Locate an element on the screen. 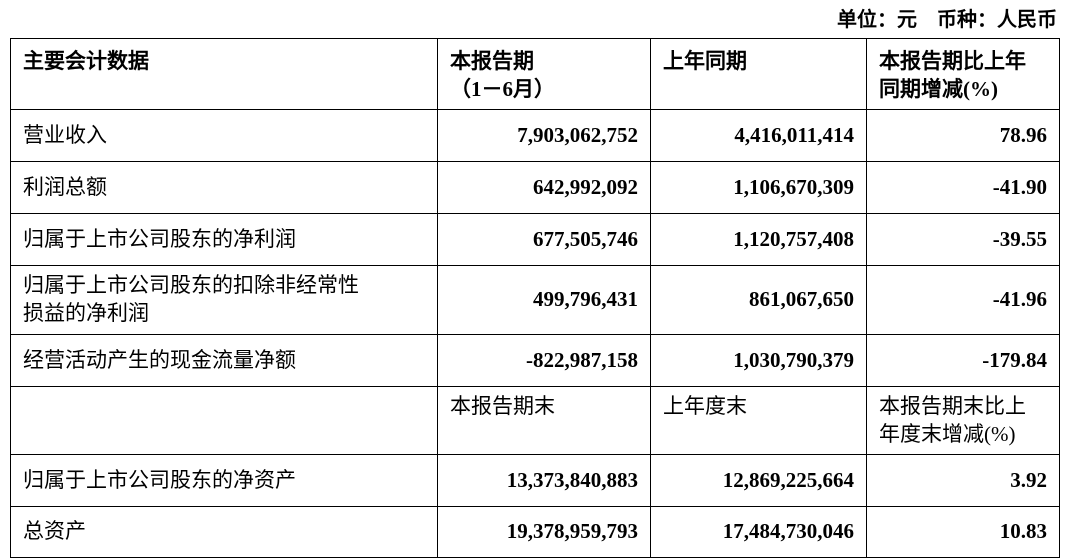 The height and width of the screenshot is (560, 1068). current-period-value: -822,987,158 is located at coordinates (544, 360).